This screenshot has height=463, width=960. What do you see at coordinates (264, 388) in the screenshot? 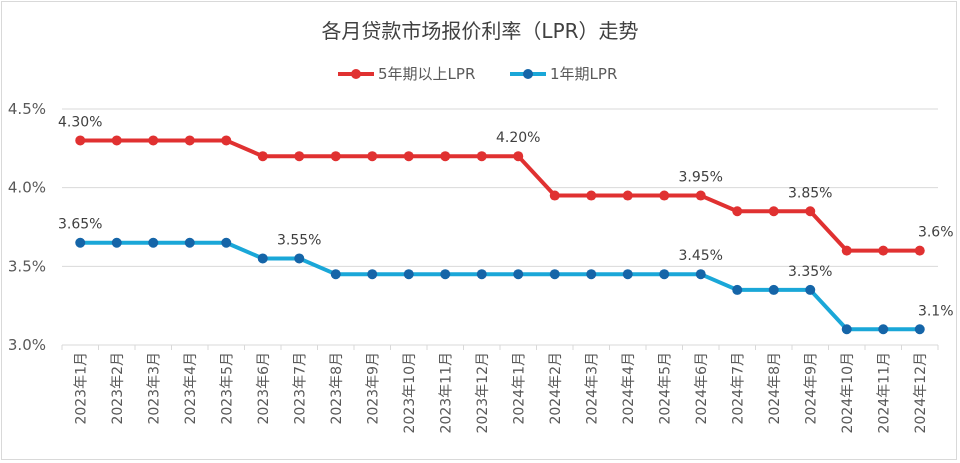
I see `x-tick-label: 2023年6月` at bounding box center [264, 388].